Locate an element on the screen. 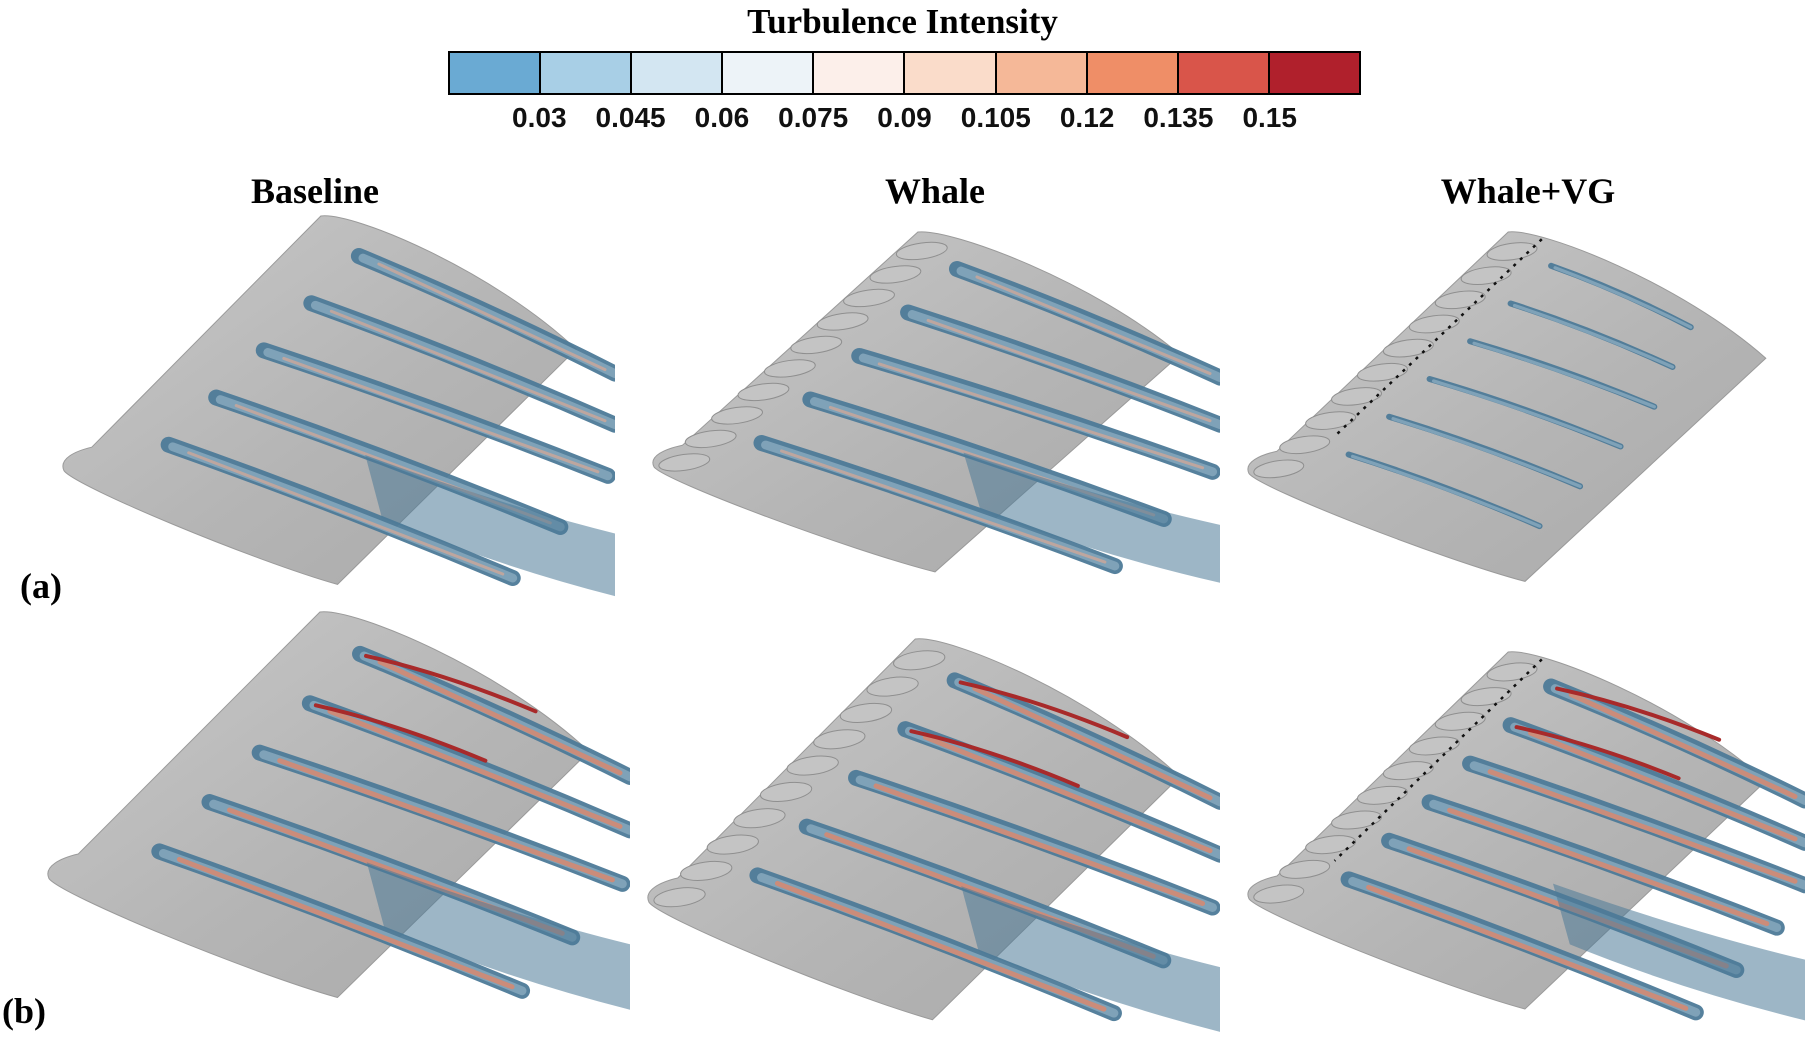 The width and height of the screenshot is (1805, 1044). panel-whale-vg-a is located at coordinates (1525, 414).